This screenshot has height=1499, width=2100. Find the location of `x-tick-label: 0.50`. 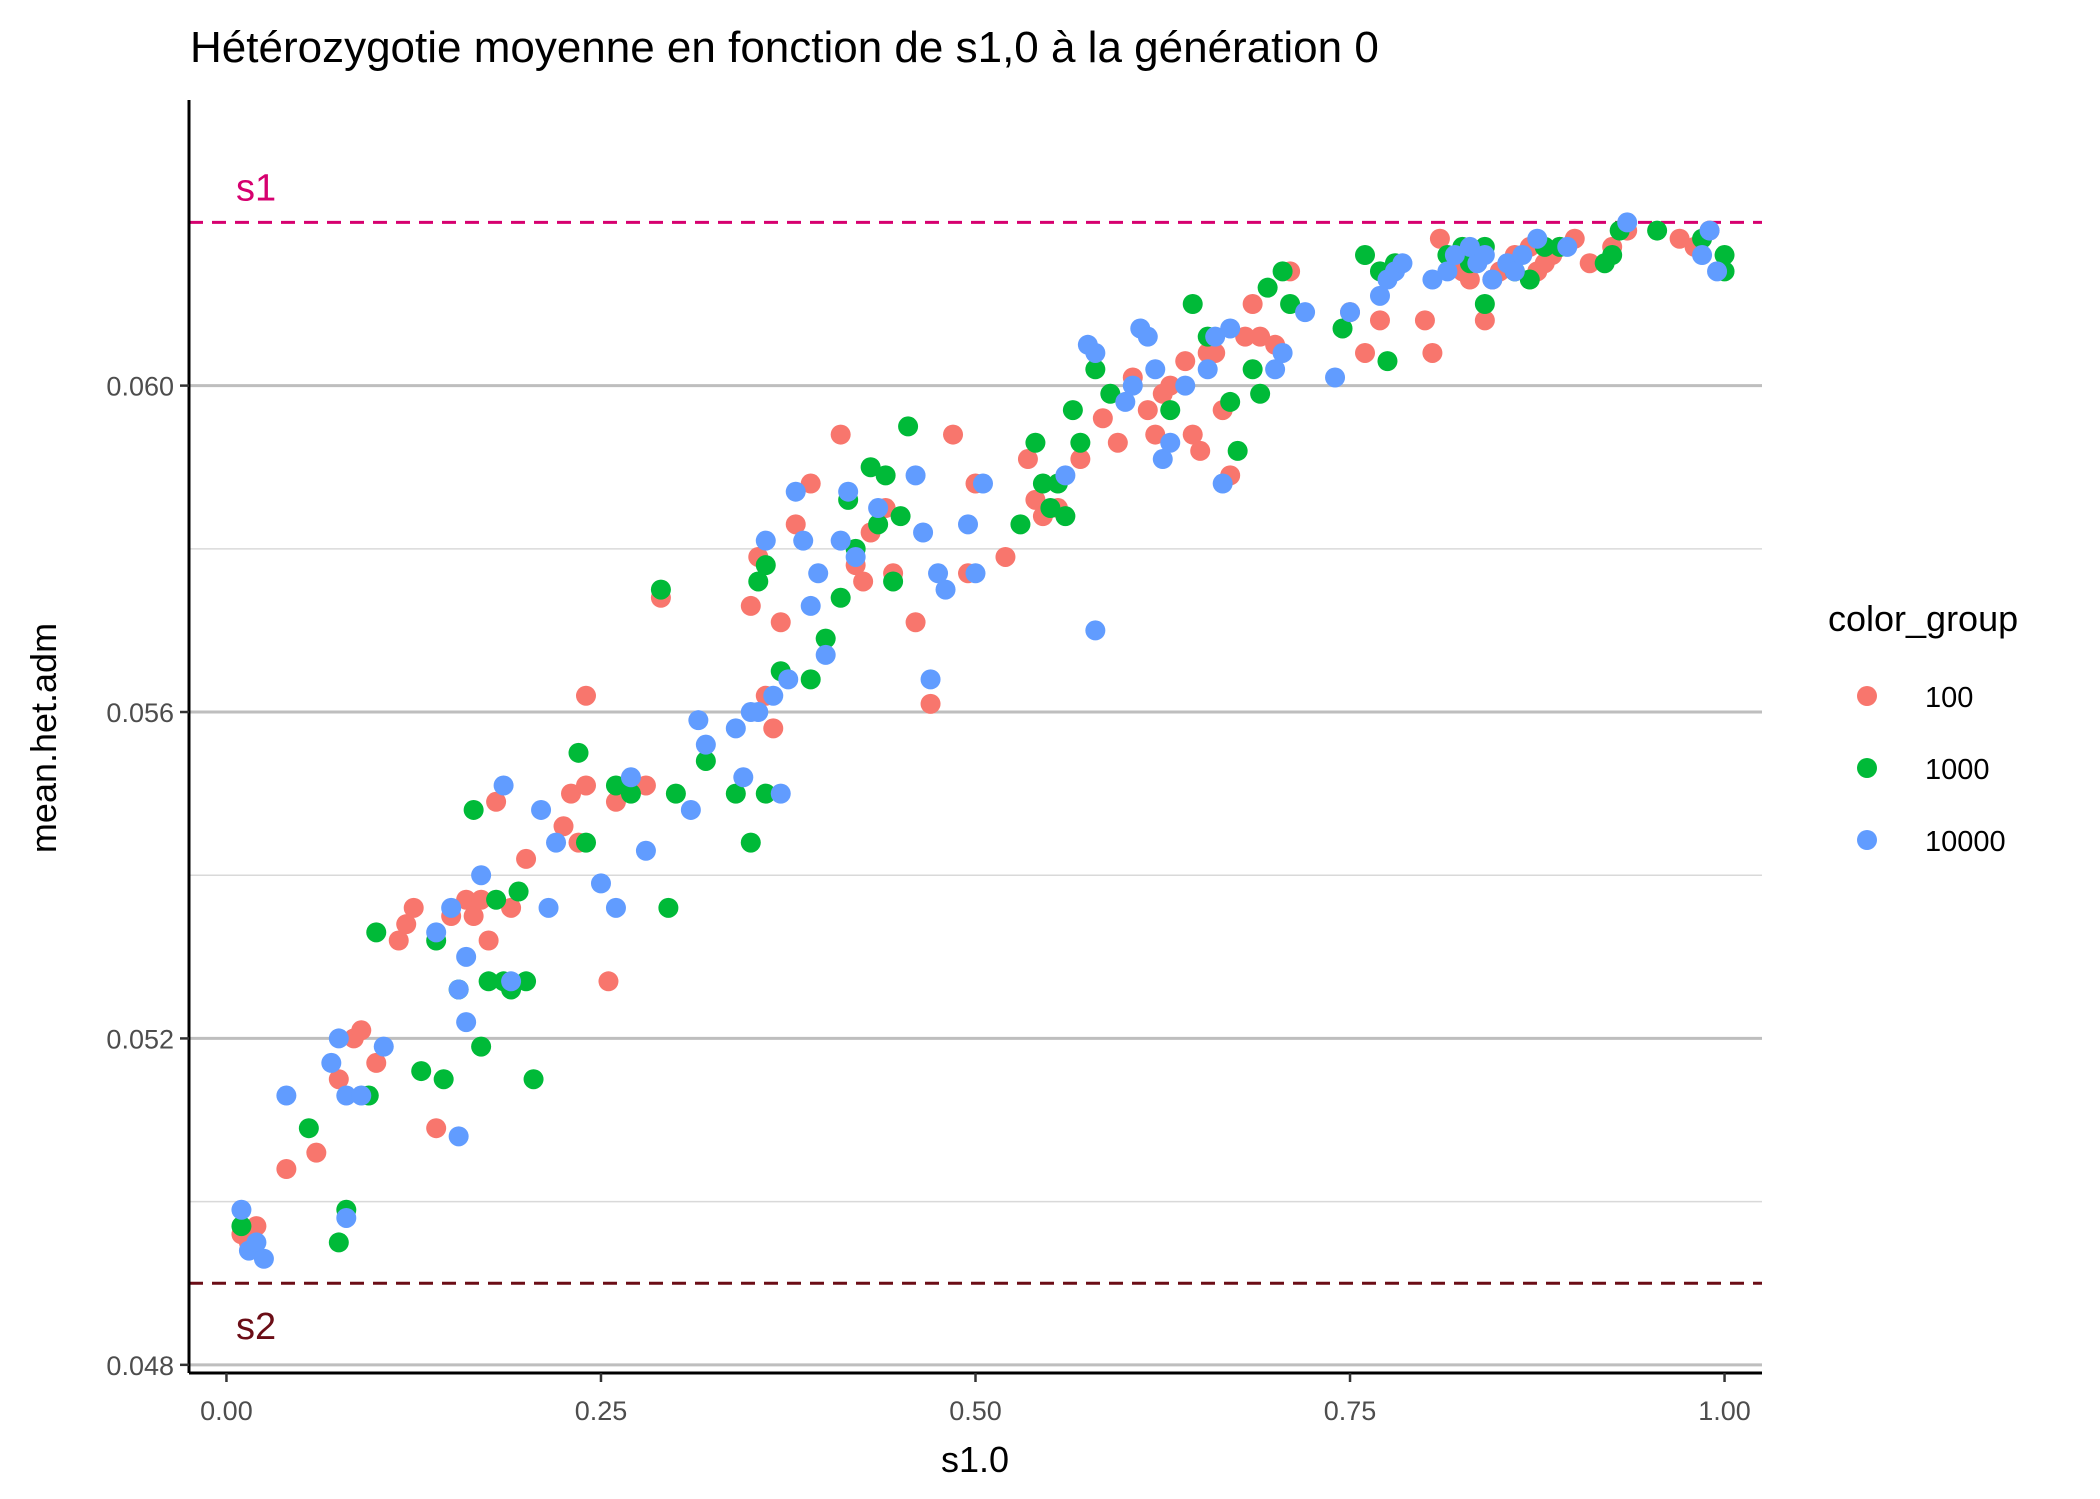

x-tick-label: 0.50 is located at coordinates (975, 1411).